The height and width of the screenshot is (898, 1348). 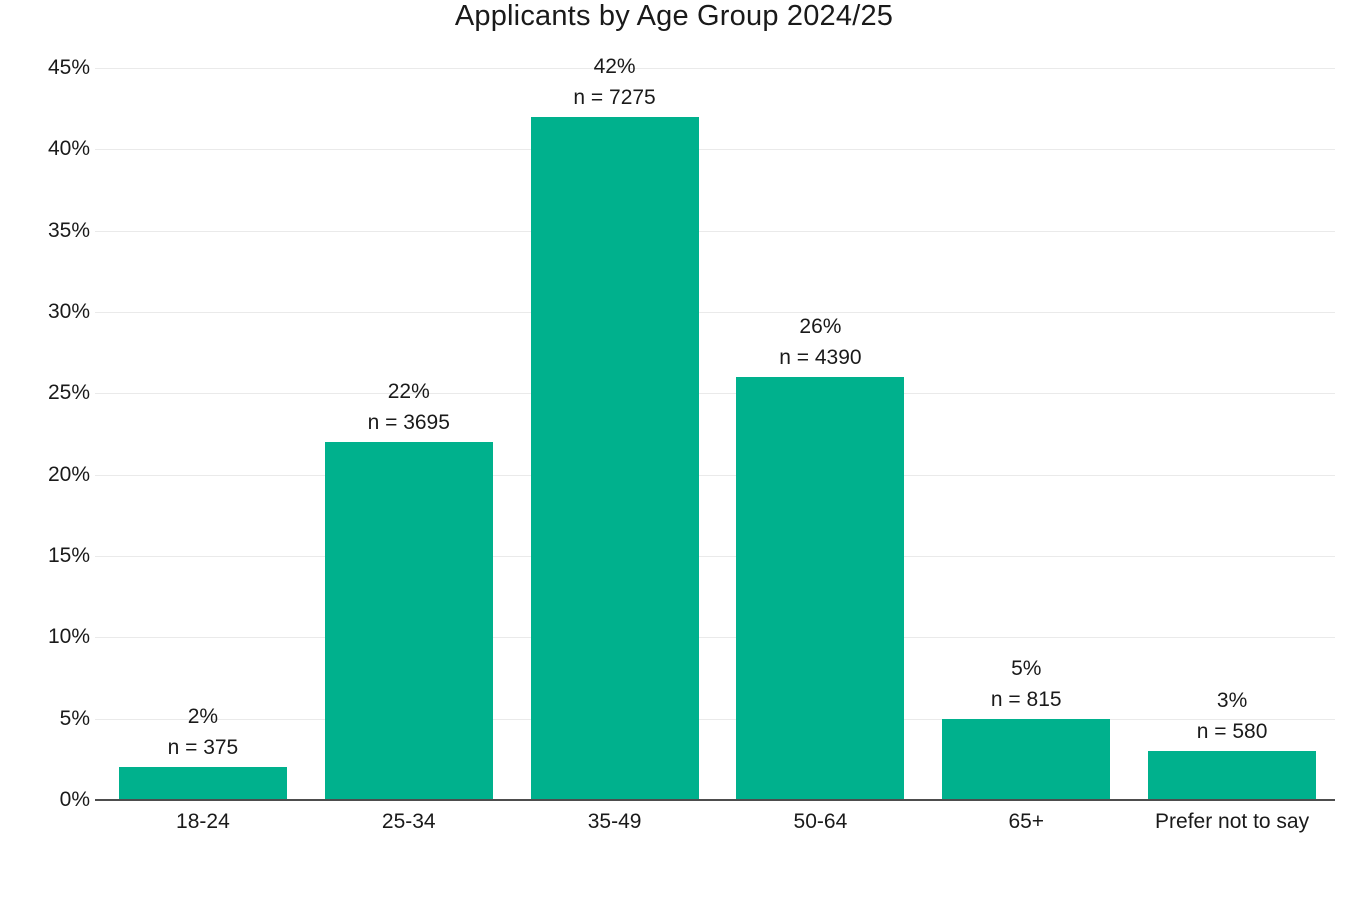 I want to click on bar-65+, so click(x=1026, y=758).